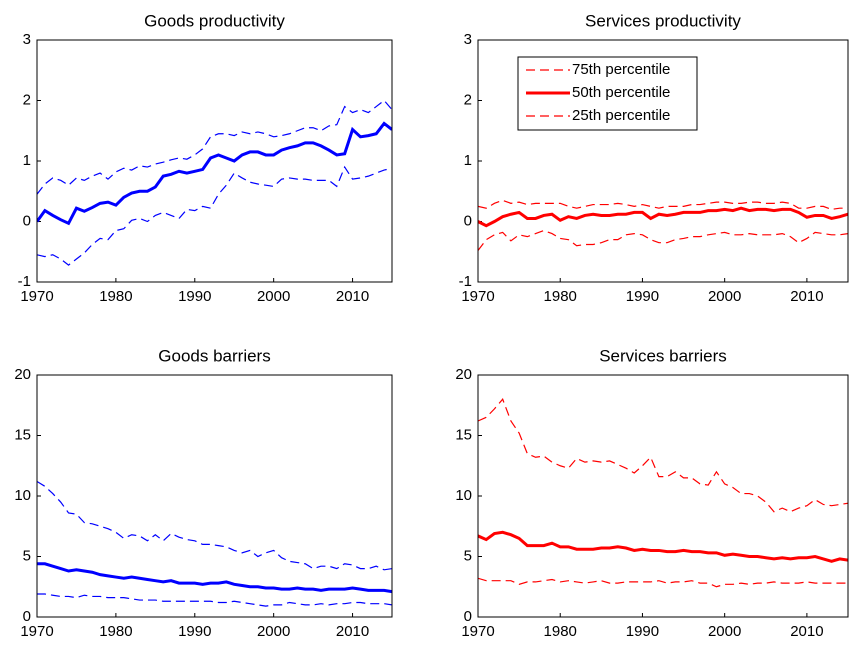  What do you see at coordinates (621, 69) in the screenshot?
I see `legend-label: 75th percentile` at bounding box center [621, 69].